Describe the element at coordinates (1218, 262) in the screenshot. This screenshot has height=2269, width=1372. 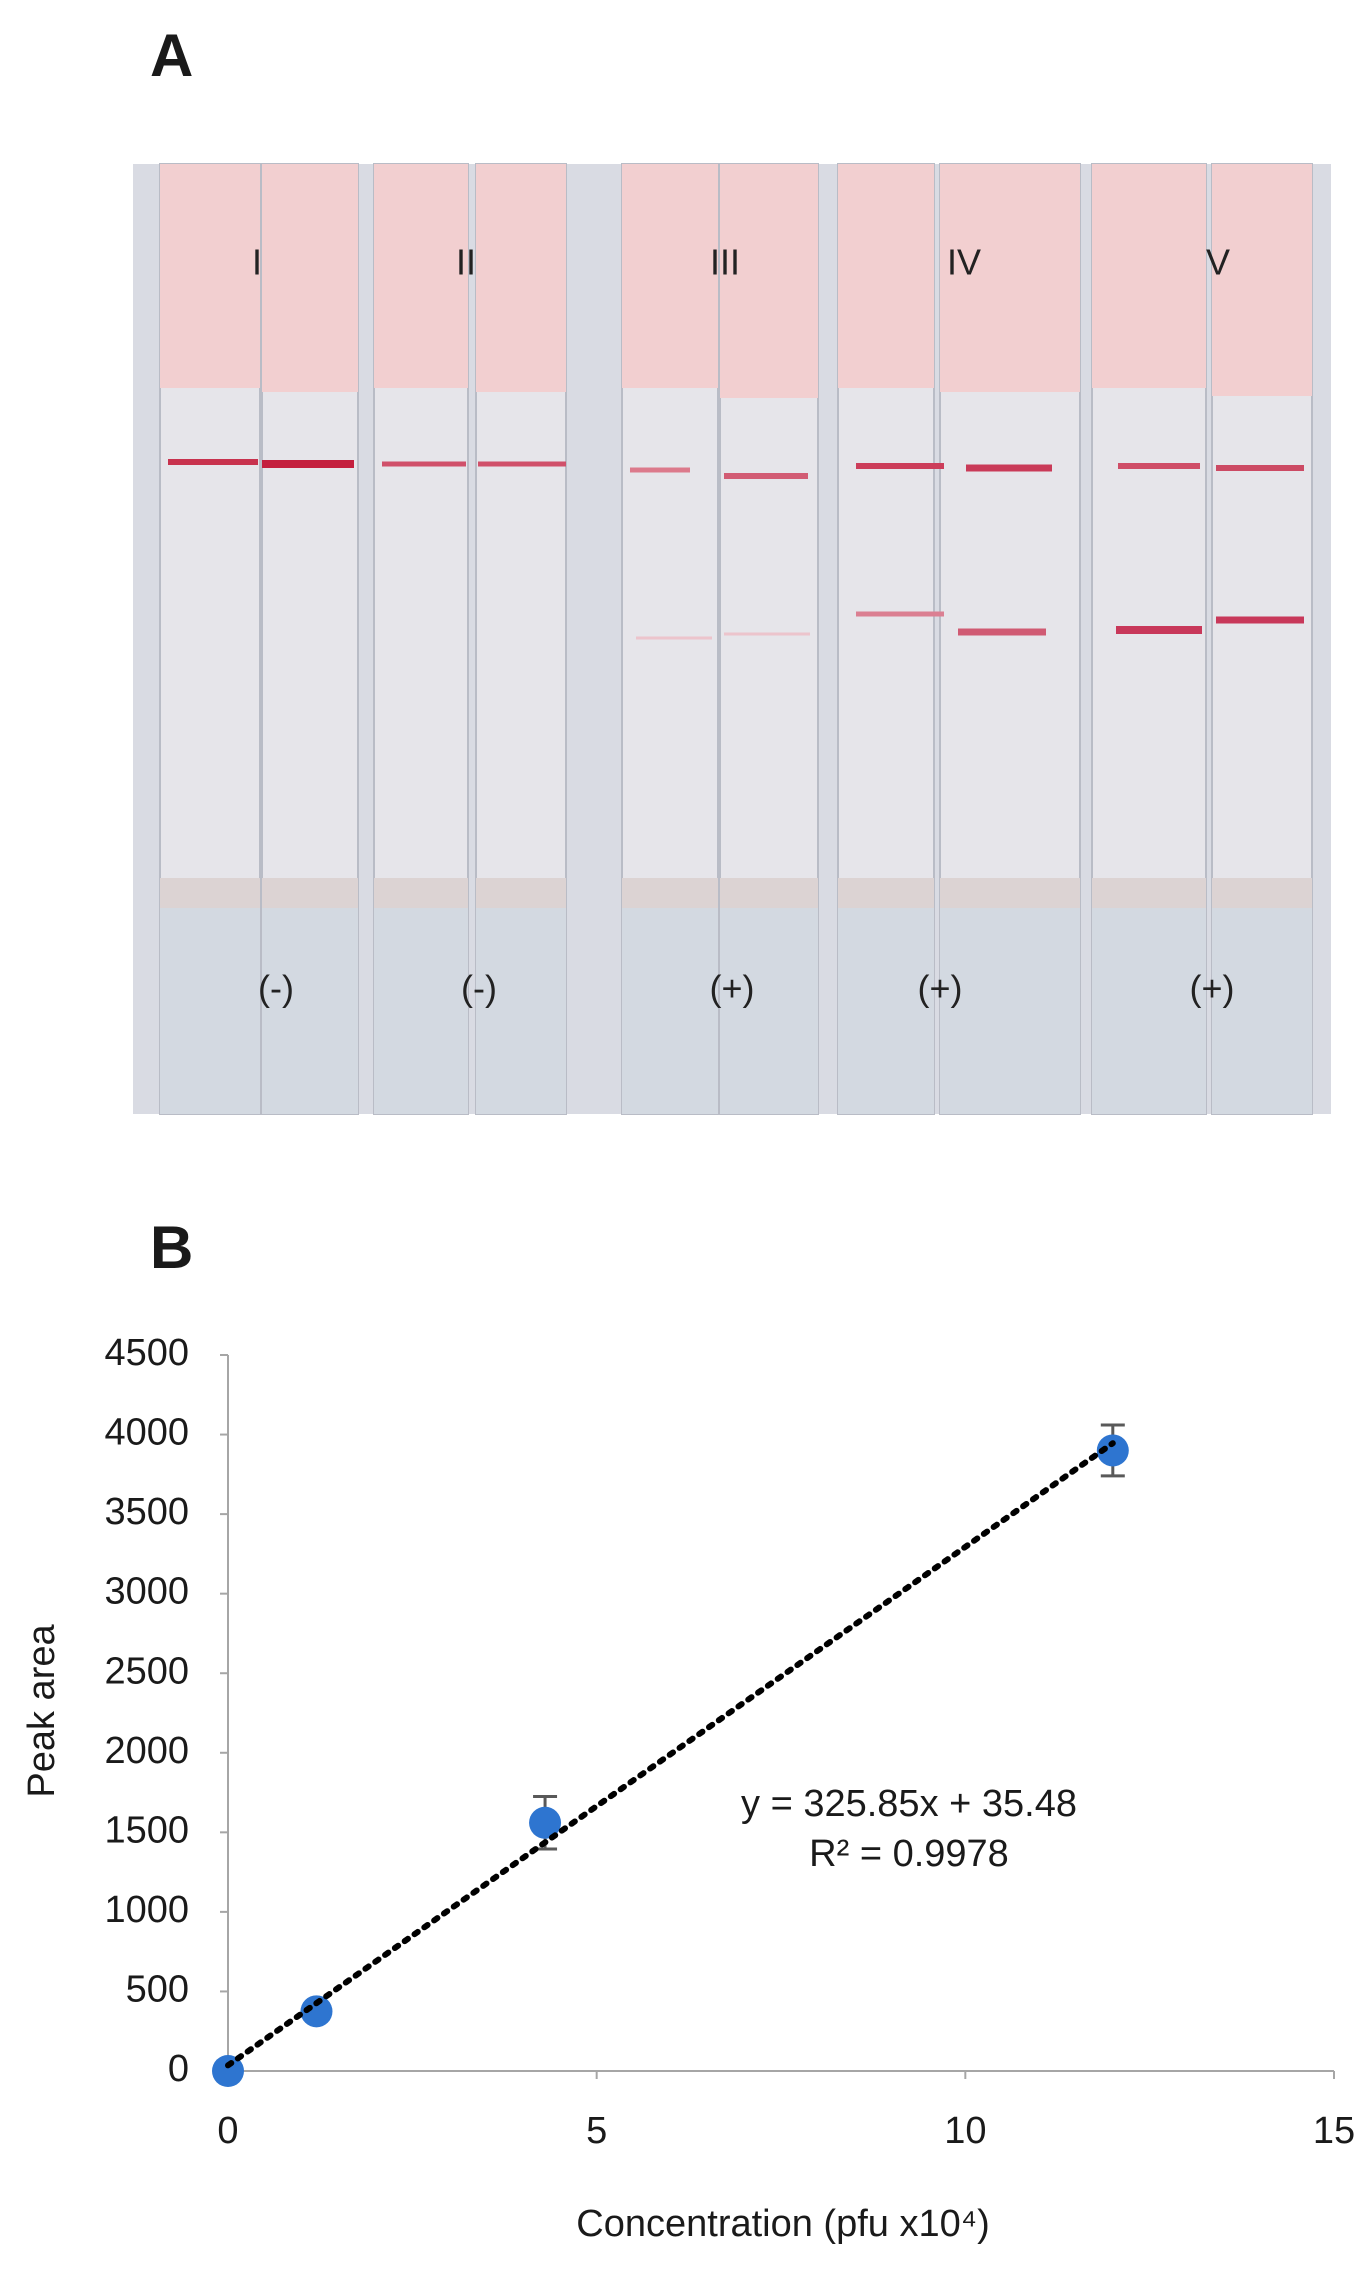
I see `strip-label: V` at that location.